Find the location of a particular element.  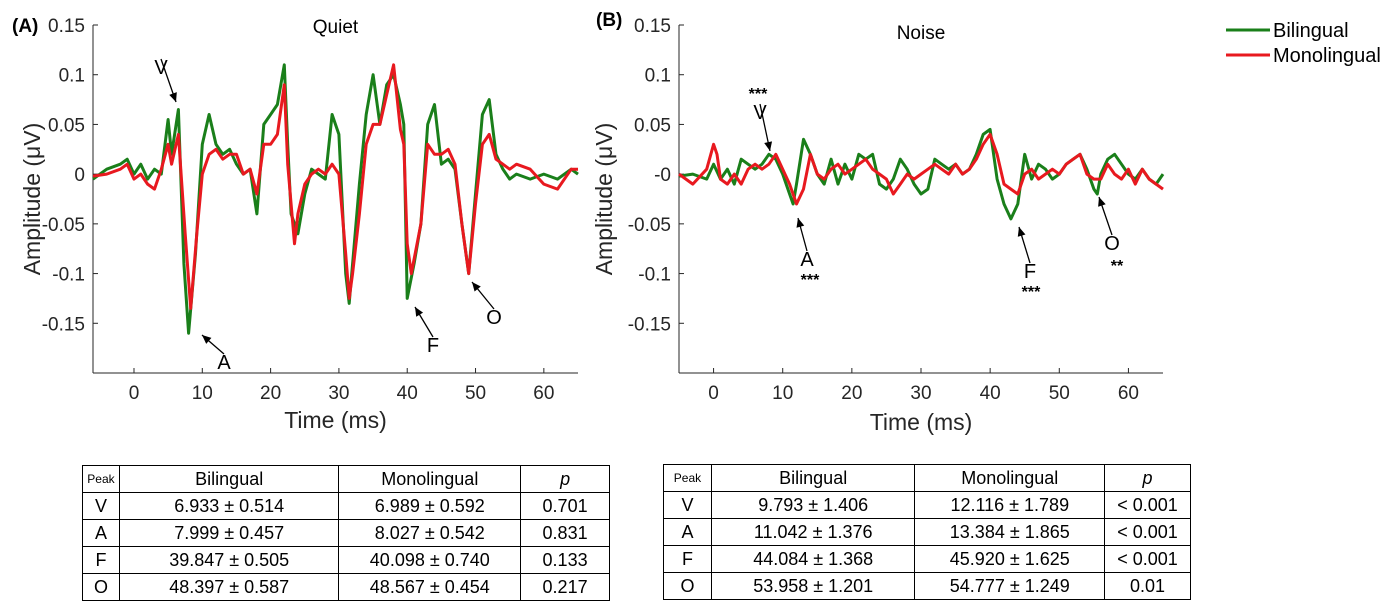

table-header-row: Peak Bilingual Monolingual p is located at coordinates (927, 478).